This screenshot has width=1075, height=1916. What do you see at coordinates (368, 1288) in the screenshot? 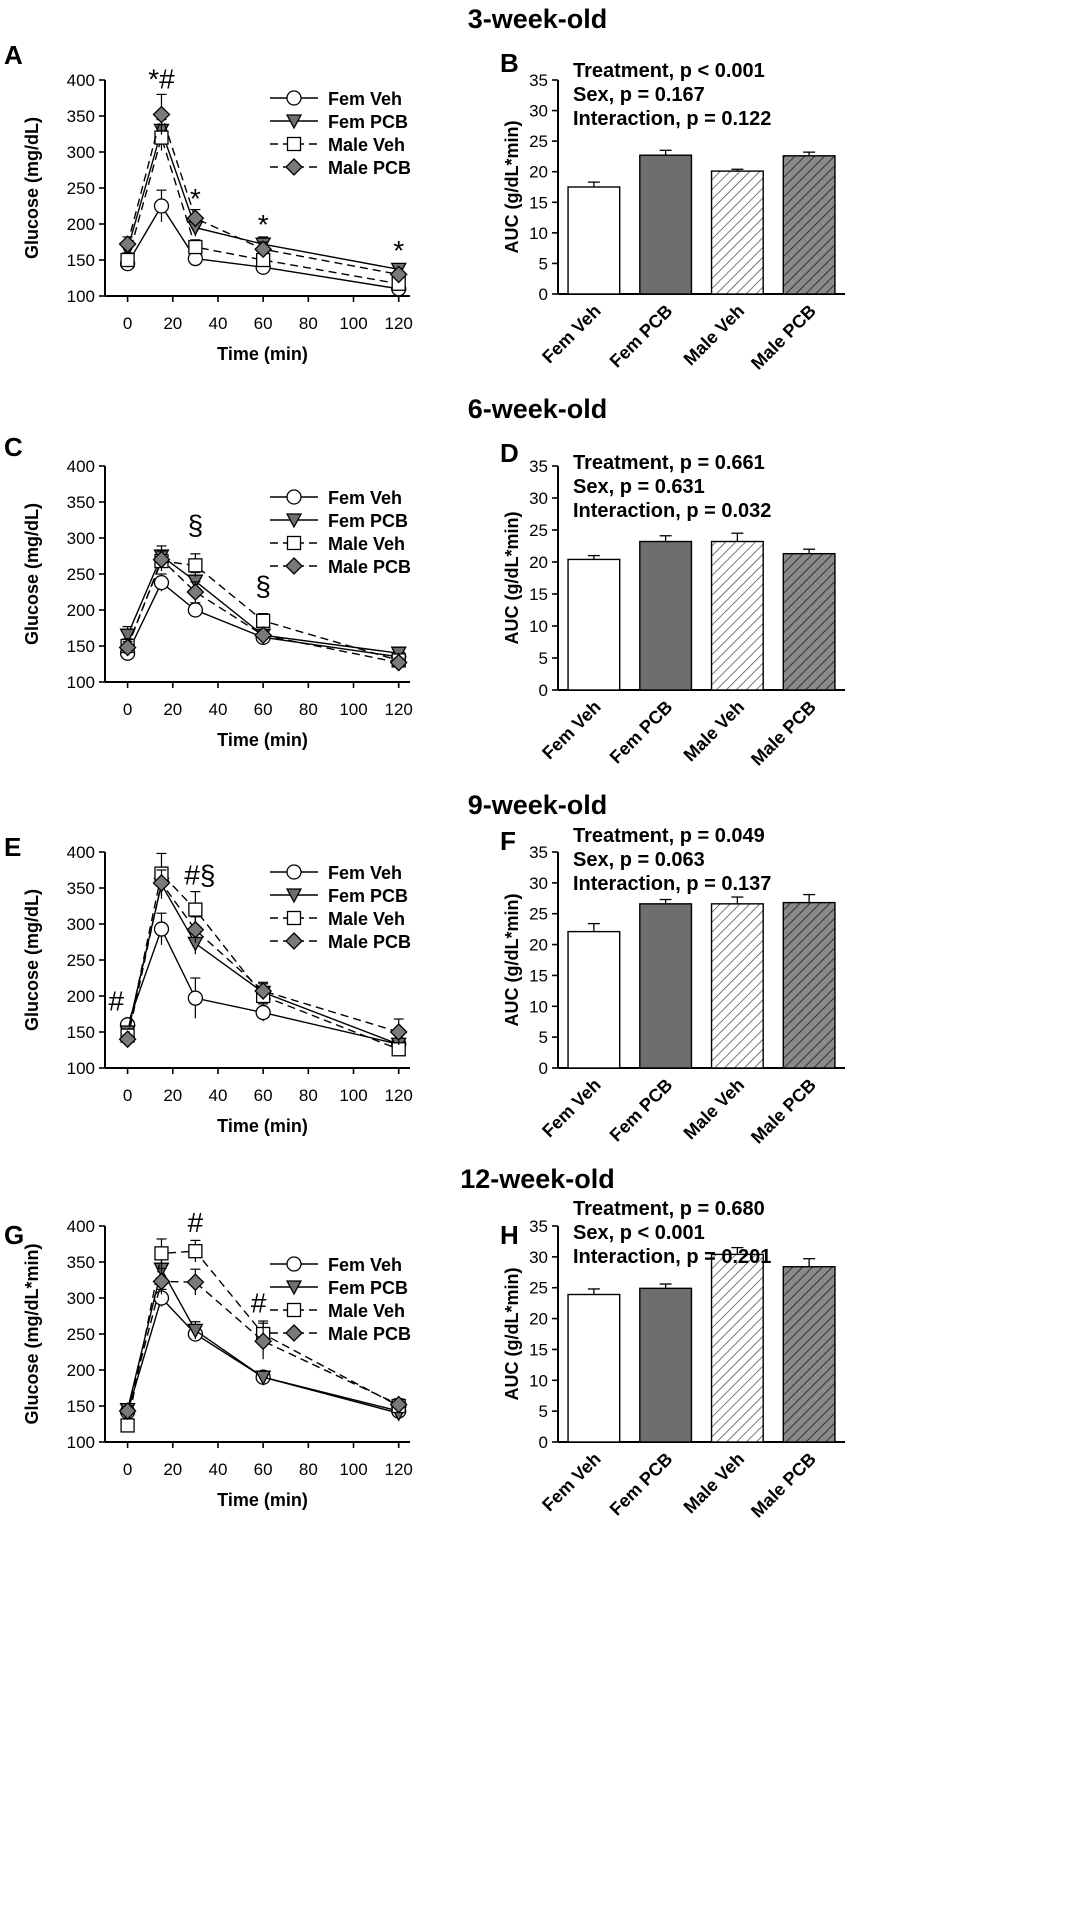
I see `legend-label-g-fem-pcb: Fem PCB` at bounding box center [368, 1288].